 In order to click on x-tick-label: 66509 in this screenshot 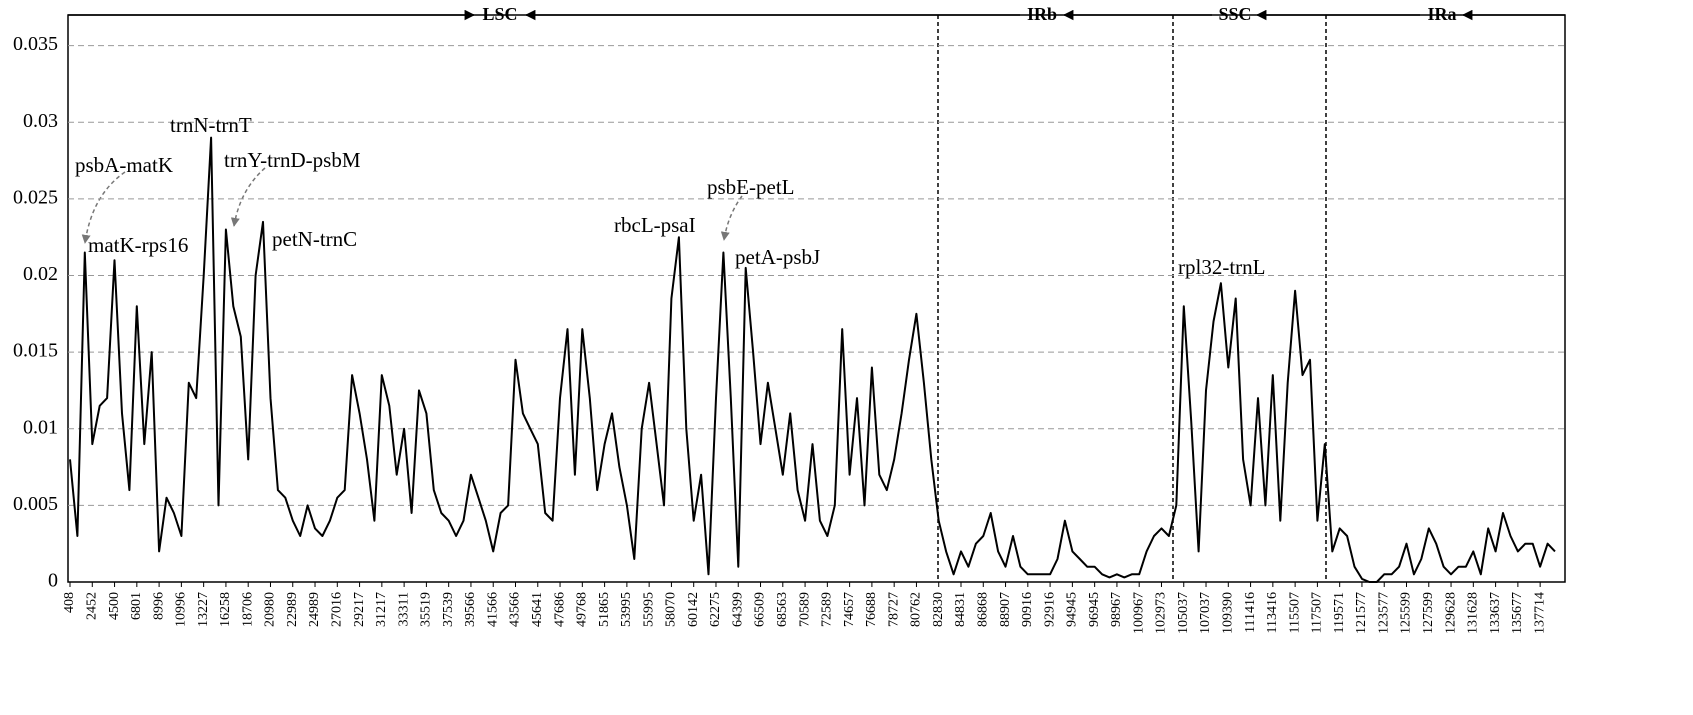, I will do `click(760, 609)`.